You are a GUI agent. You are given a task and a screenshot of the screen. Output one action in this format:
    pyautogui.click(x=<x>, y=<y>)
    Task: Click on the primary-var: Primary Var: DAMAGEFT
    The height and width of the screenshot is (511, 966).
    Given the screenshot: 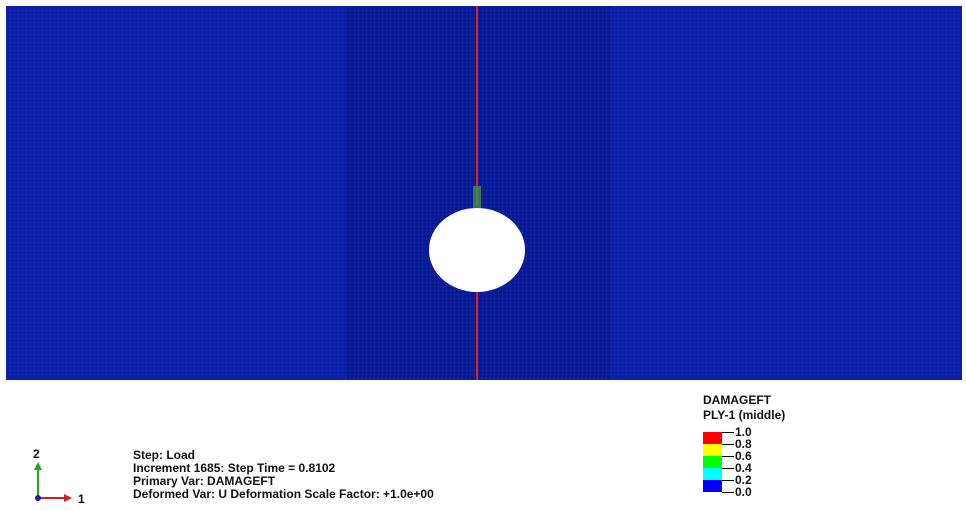 What is the action you would take?
    pyautogui.click(x=204, y=481)
    